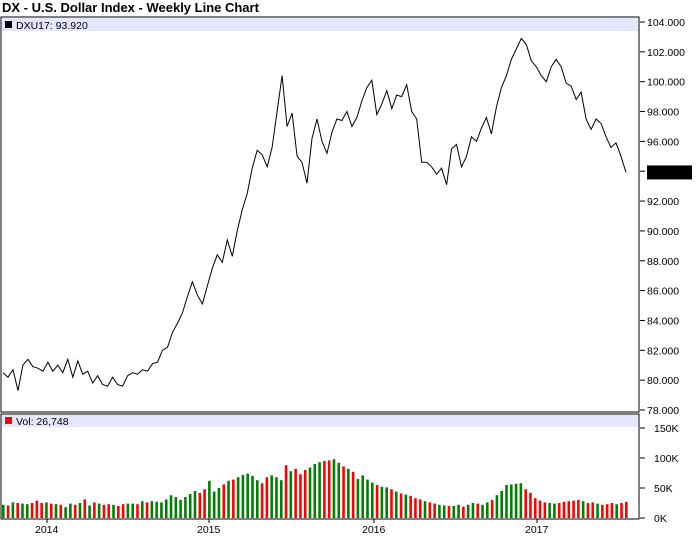 Image resolution: width=700 pixels, height=536 pixels. I want to click on price-legend-band, so click(320, 24).